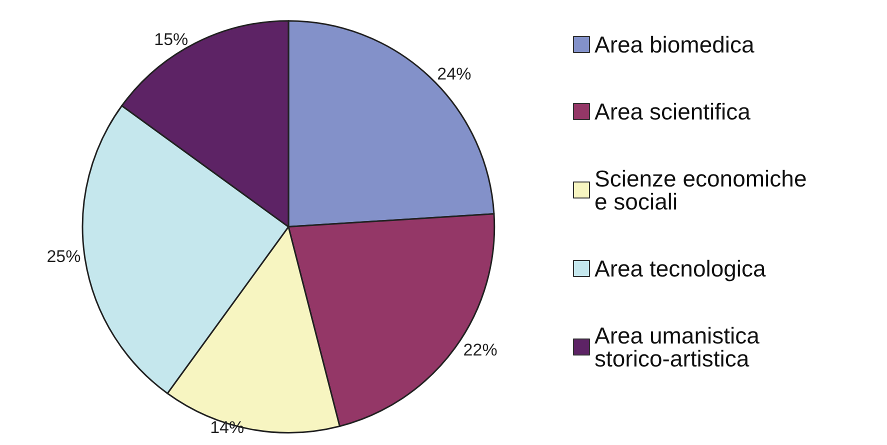 The image size is (887, 445). I want to click on data-label: 22%, so click(480, 350).